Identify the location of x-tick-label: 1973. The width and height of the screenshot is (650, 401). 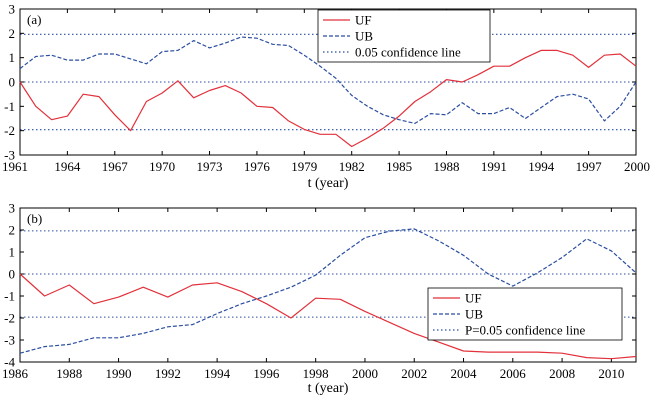
(210, 166).